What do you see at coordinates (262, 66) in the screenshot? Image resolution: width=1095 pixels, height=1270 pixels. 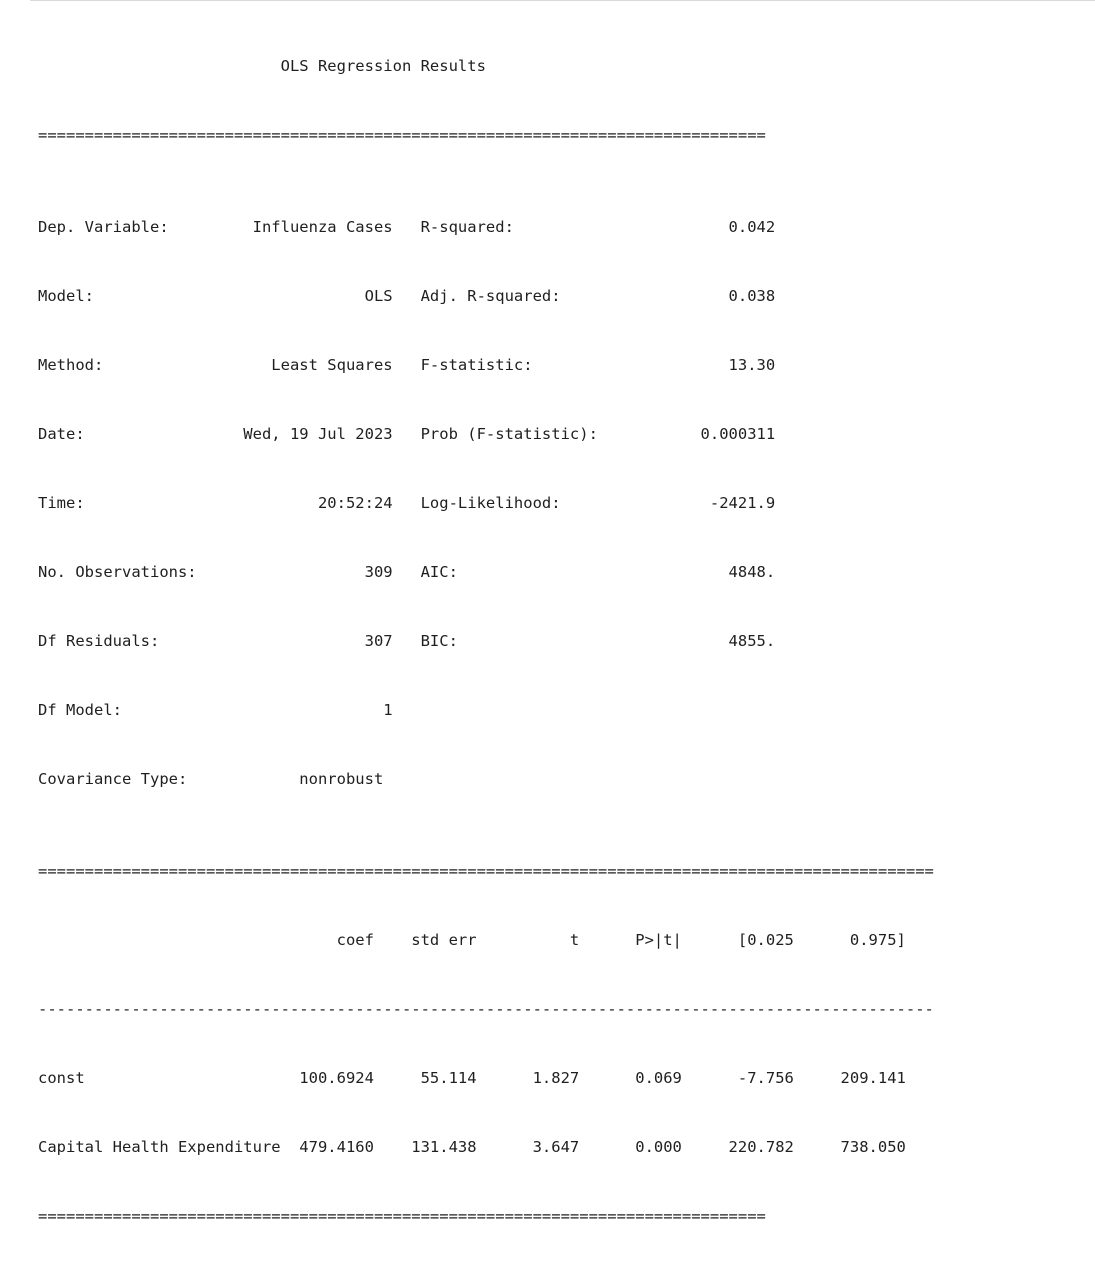 I see `summary-title: OLS Regression Results` at bounding box center [262, 66].